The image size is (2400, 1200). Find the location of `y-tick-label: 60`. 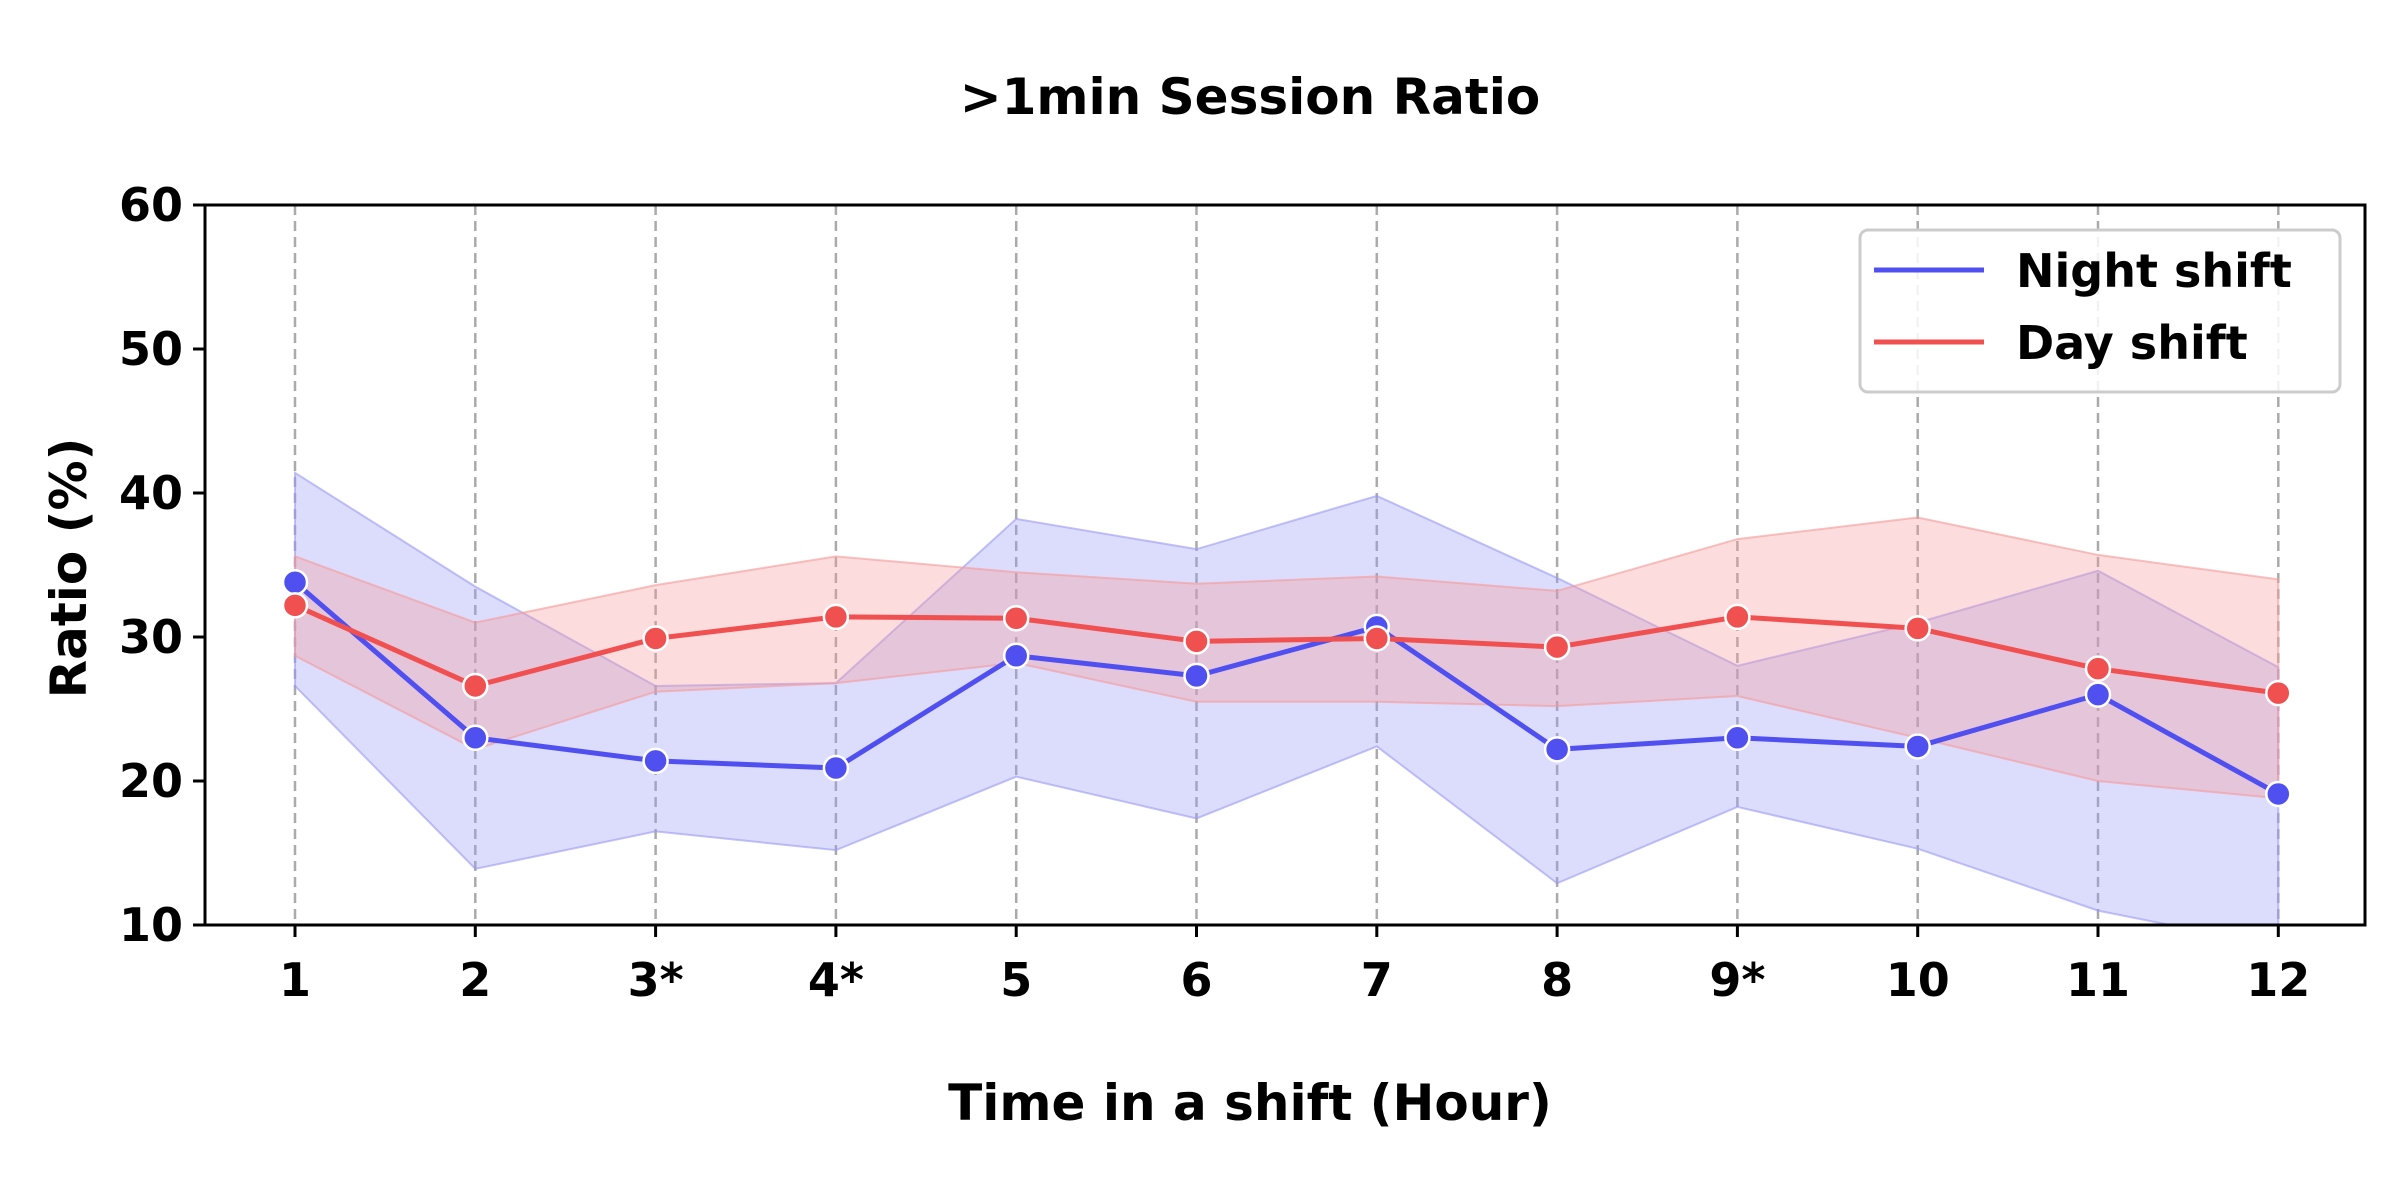

y-tick-label: 60 is located at coordinates (151, 205).